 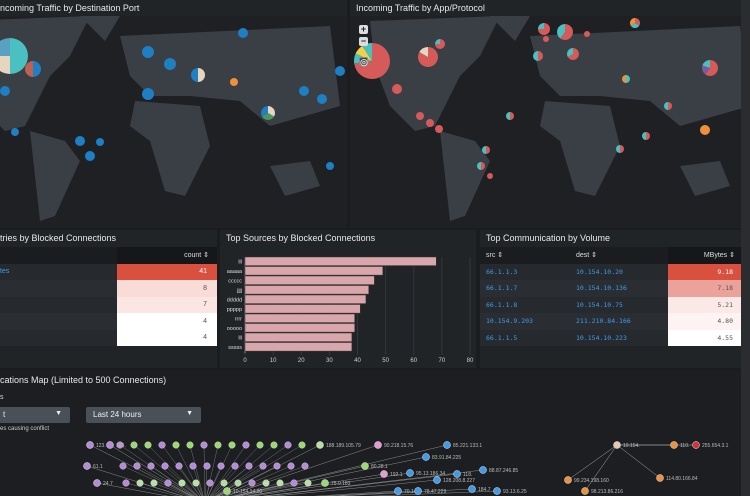 I want to click on table-row: 7, so click(x=108, y=305).